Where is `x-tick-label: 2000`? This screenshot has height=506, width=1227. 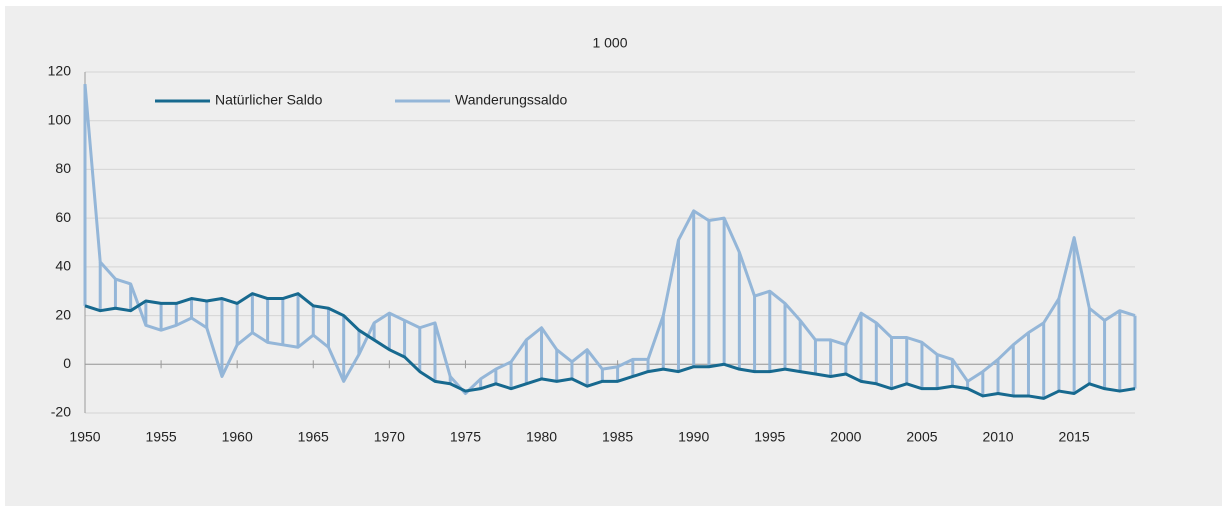 x-tick-label: 2000 is located at coordinates (845, 437).